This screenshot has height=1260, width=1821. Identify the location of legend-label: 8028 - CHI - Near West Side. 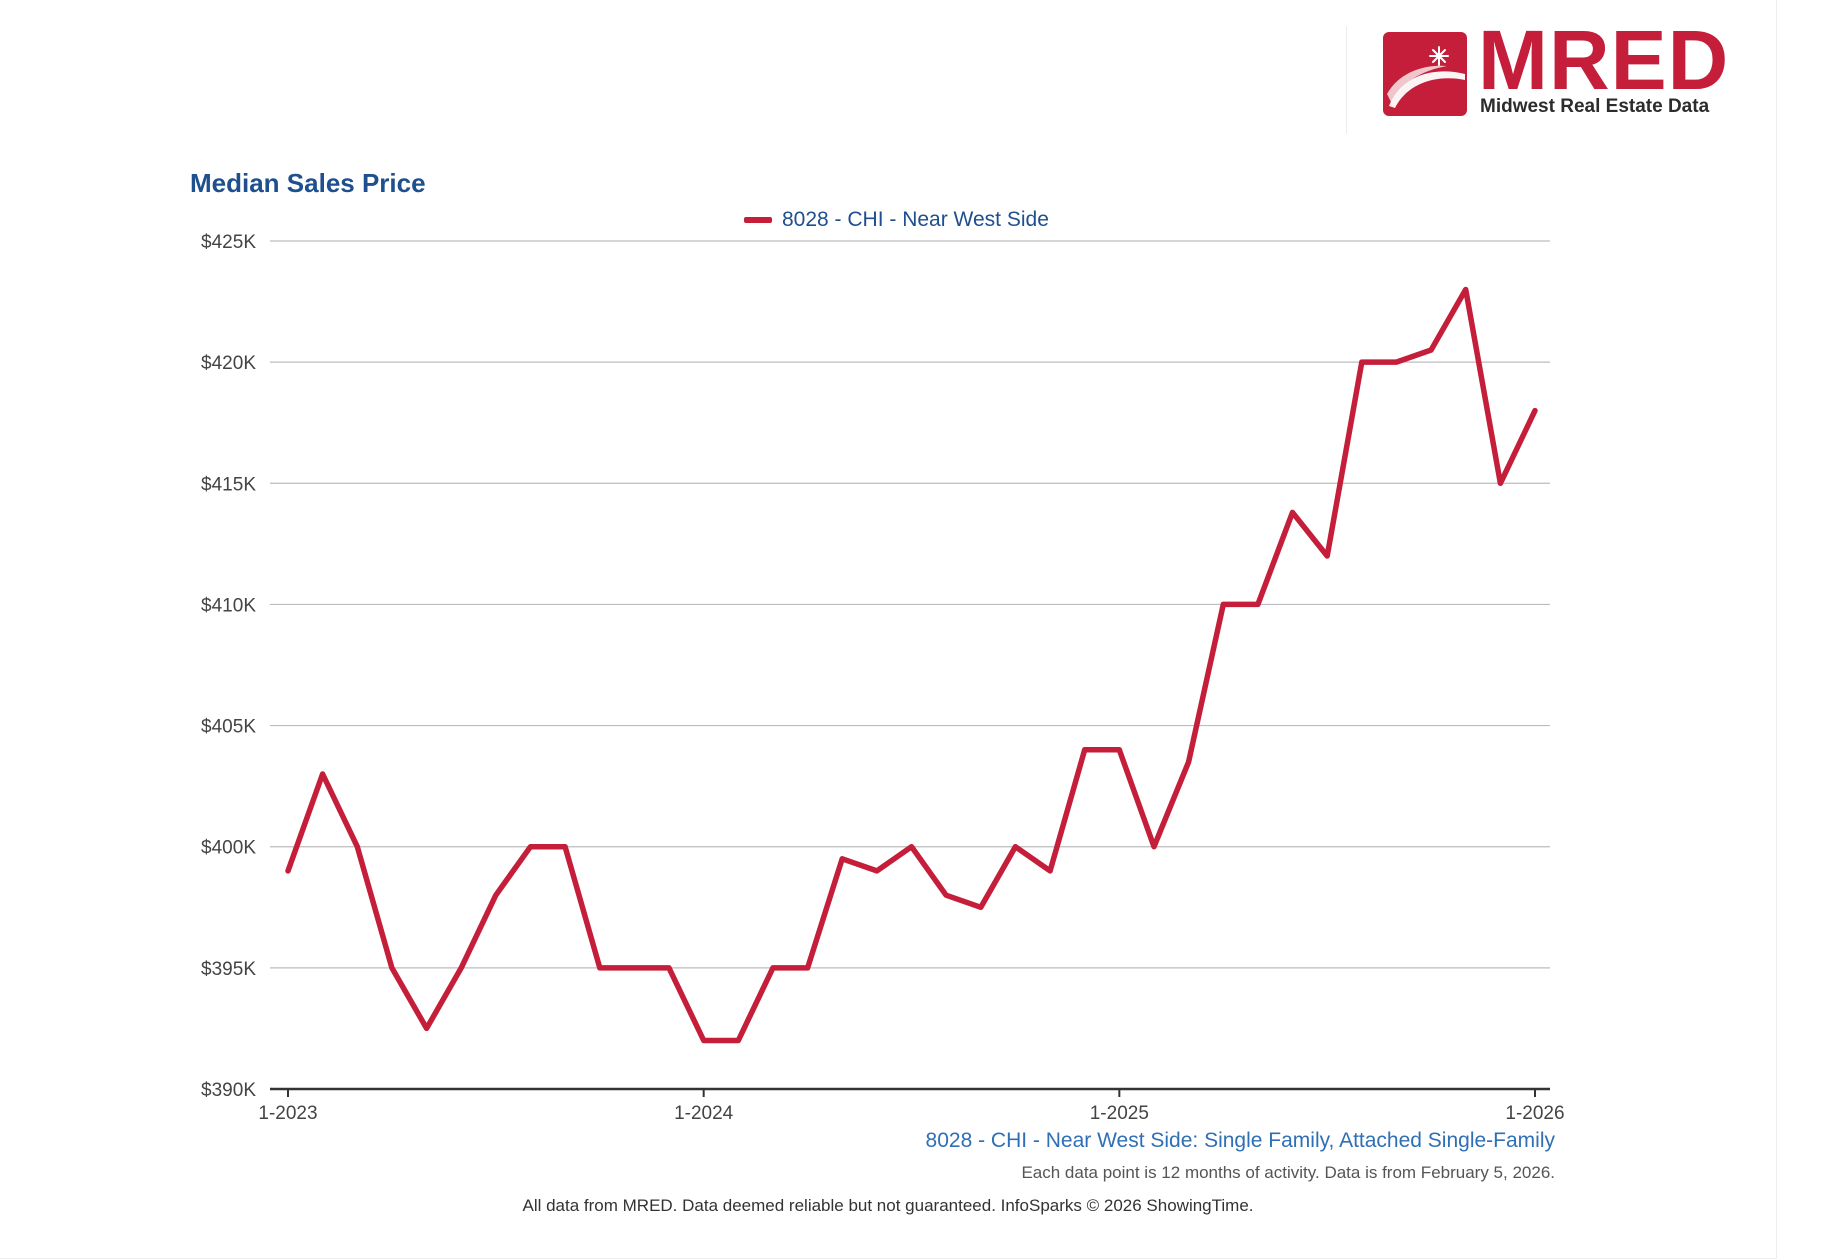
(915, 219).